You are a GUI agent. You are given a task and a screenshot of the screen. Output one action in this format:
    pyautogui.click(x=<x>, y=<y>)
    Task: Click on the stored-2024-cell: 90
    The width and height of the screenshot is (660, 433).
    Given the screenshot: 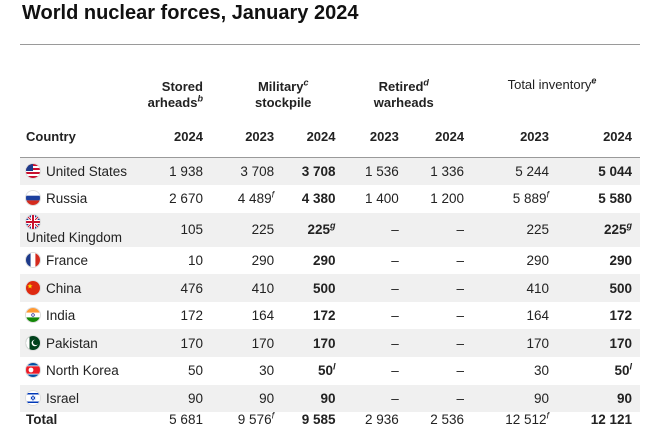 What is the action you would take?
    pyautogui.click(x=195, y=398)
    